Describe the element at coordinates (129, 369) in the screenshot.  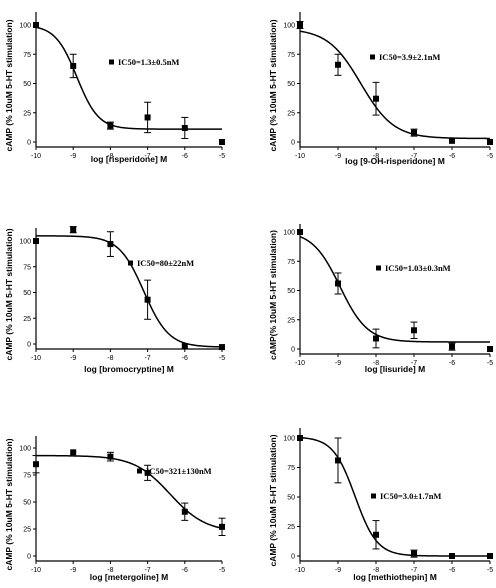
I see `x-axis-label: log [bromocryptine] M` at that location.